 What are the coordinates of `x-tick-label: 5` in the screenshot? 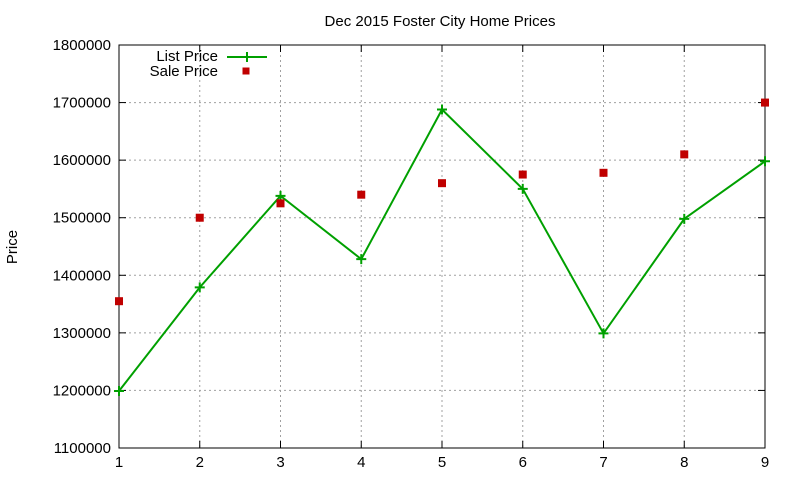 It's located at (442, 462).